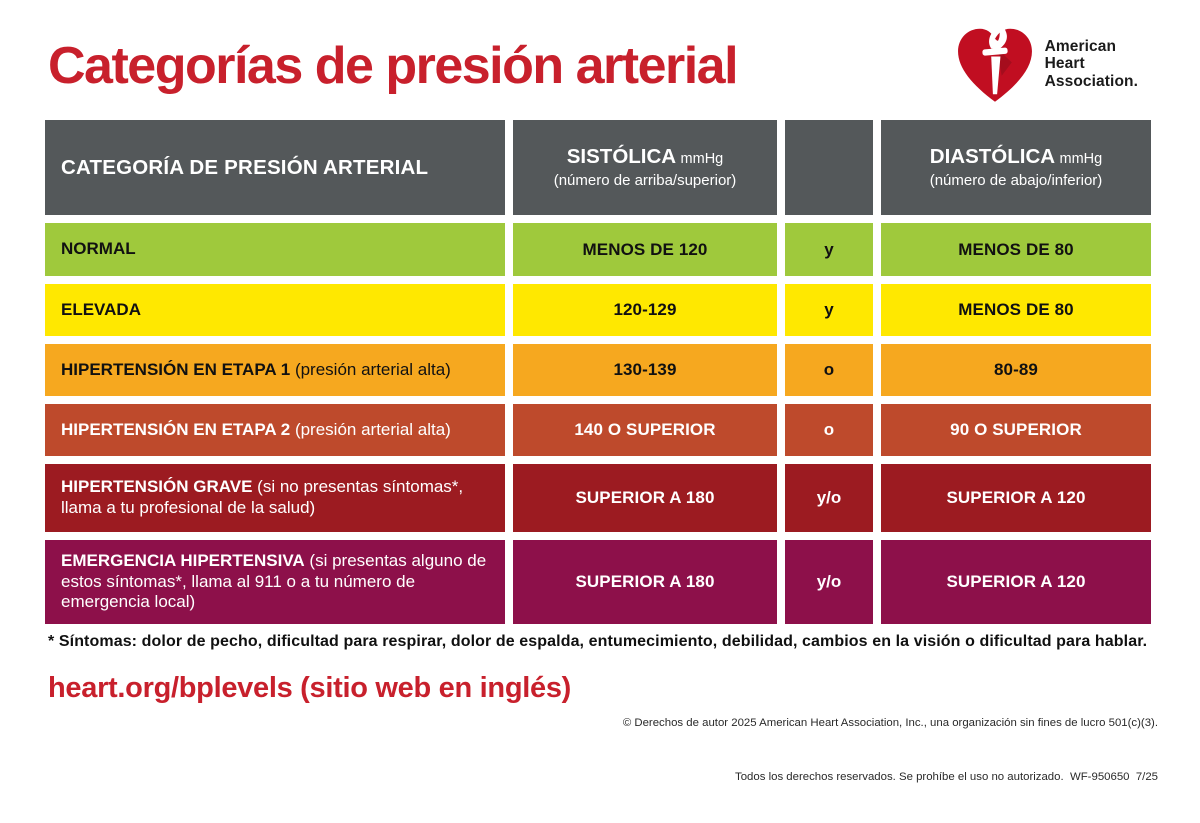 The image size is (1200, 823). I want to click on heart-torch-icon, so click(994, 61).